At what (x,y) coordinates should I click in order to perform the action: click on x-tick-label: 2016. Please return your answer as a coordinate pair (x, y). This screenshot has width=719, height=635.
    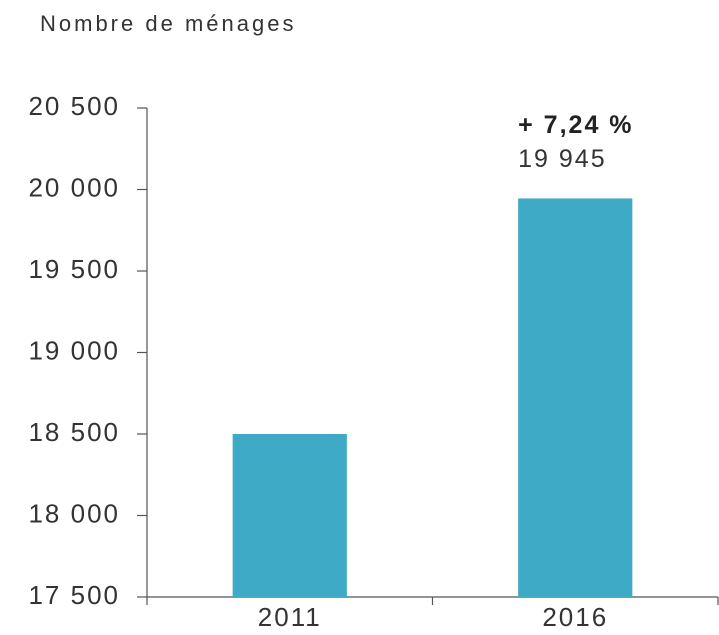
    Looking at the image, I should click on (575, 617).